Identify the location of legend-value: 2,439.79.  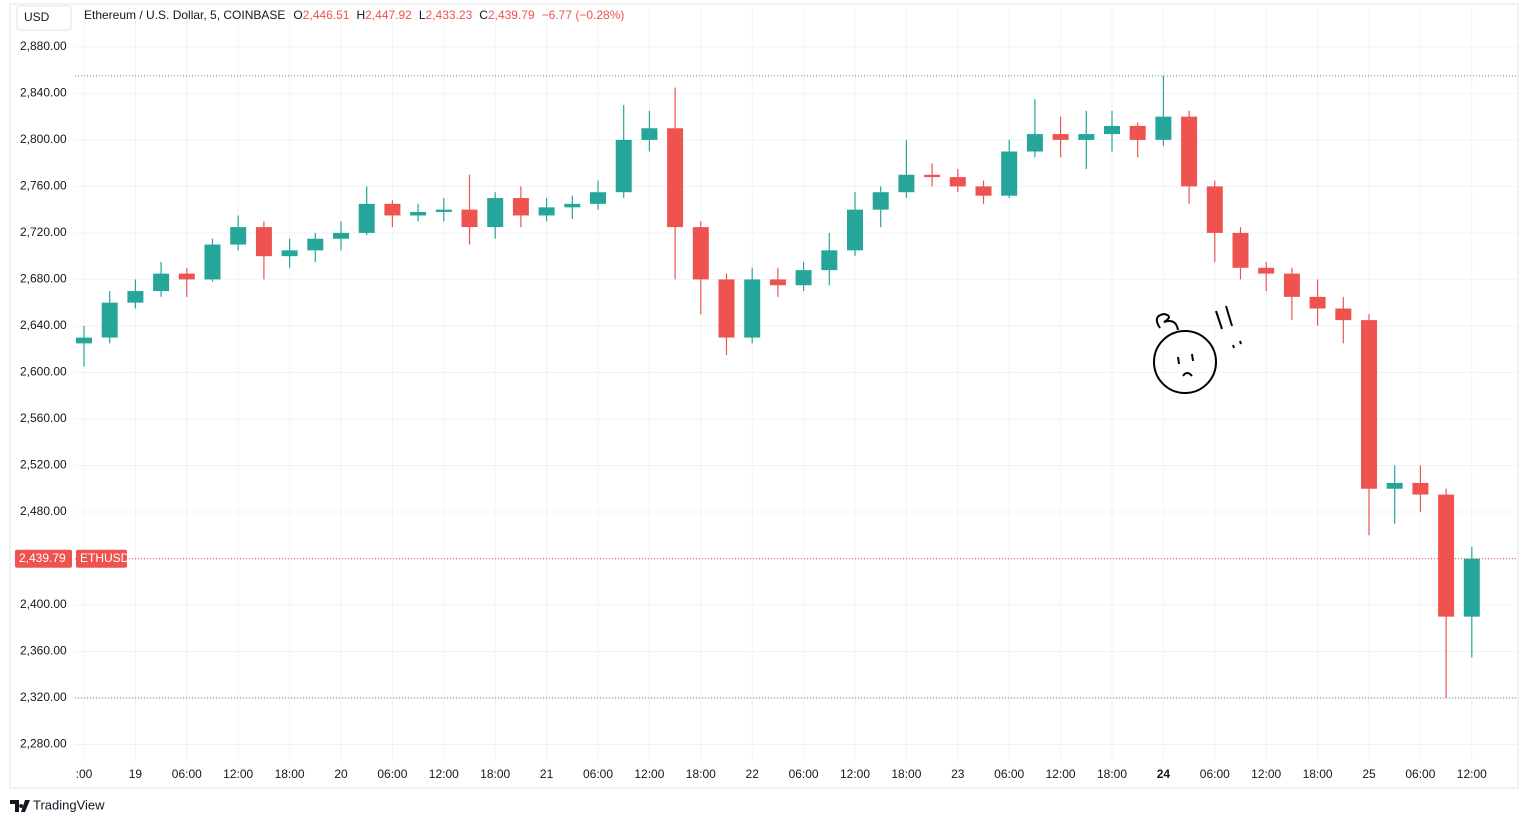
(511, 15).